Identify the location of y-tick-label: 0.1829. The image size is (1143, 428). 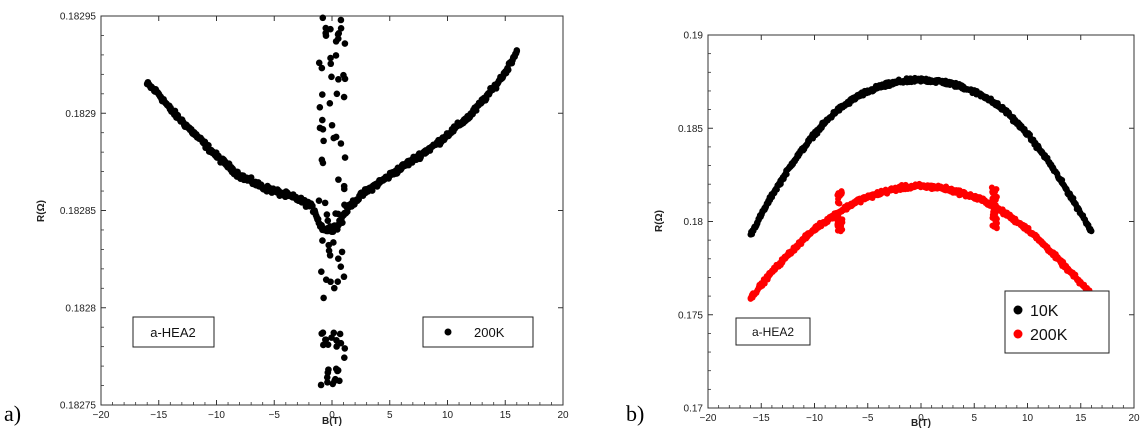
(80, 114).